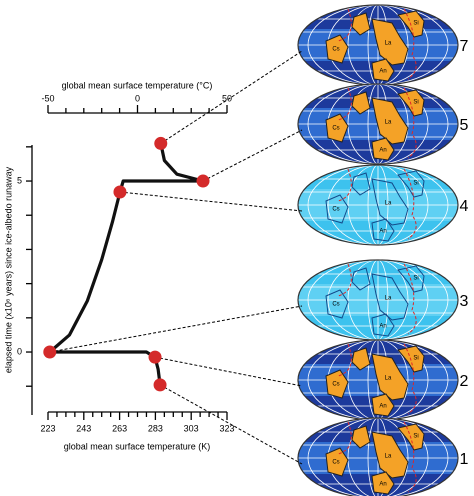 The width and height of the screenshot is (474, 496). I want to click on x-tick-label: 263, so click(119, 428).